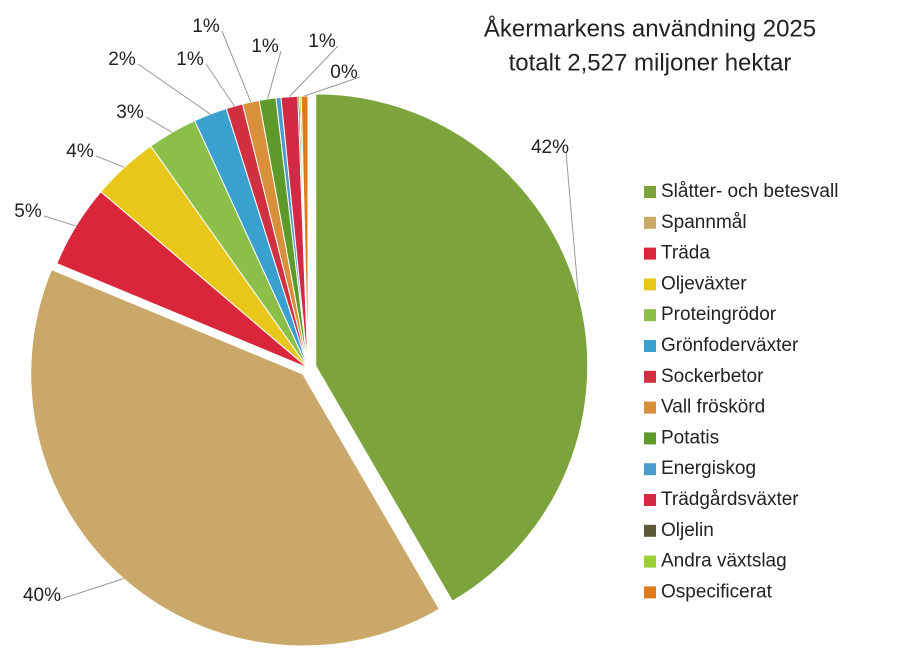 This screenshot has width=909, height=657. Describe the element at coordinates (724, 561) in the screenshot. I see `legend-label: Andra växtslag` at that location.